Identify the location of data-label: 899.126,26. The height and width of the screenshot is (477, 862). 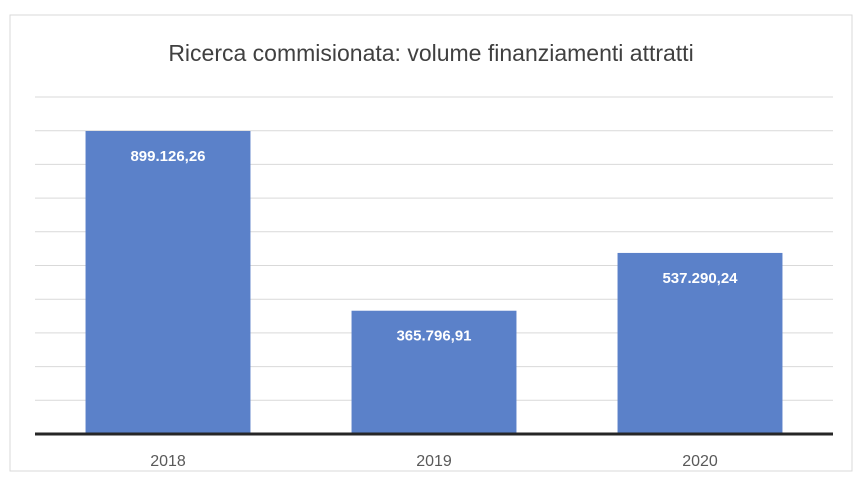
(167, 156).